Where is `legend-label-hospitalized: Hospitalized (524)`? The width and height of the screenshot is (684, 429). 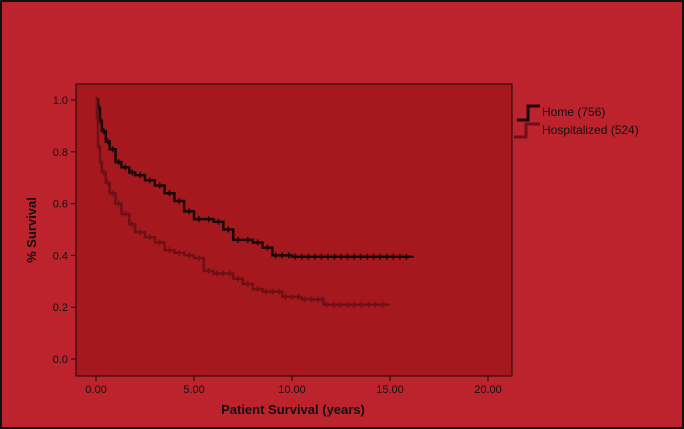
legend-label-hospitalized: Hospitalized (524) is located at coordinates (590, 130).